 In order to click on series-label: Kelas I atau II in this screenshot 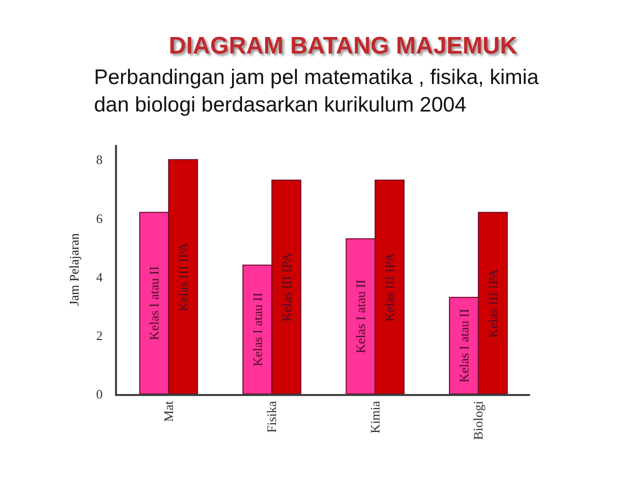, I will do `click(257, 329)`.